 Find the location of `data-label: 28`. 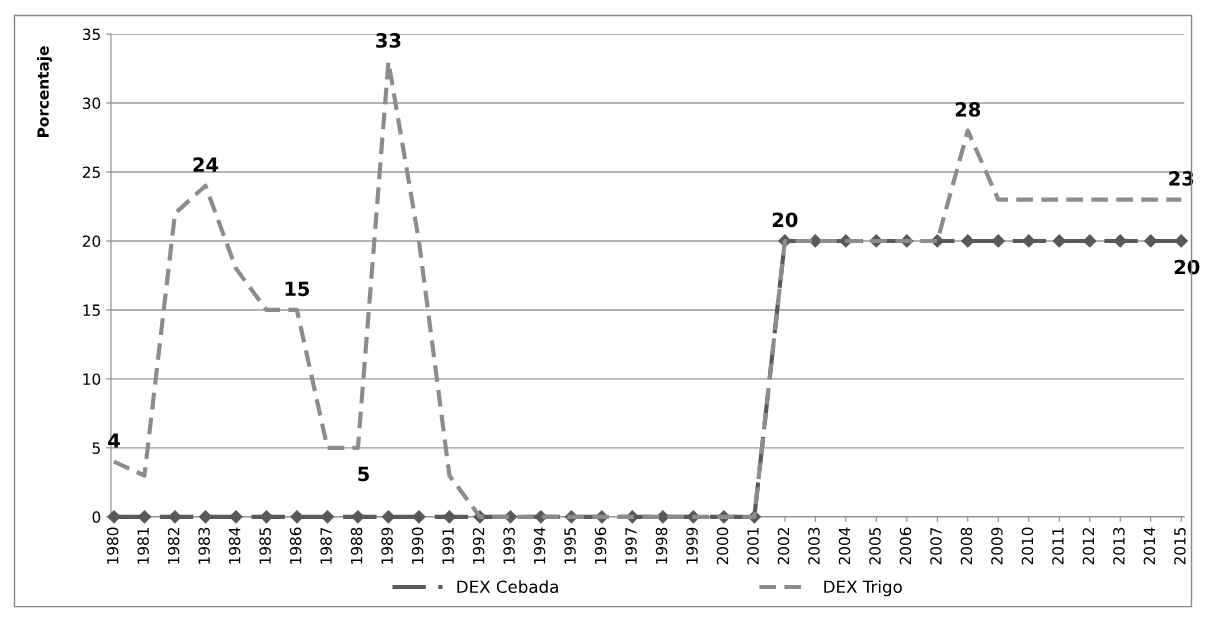

data-label: 28 is located at coordinates (968, 109).